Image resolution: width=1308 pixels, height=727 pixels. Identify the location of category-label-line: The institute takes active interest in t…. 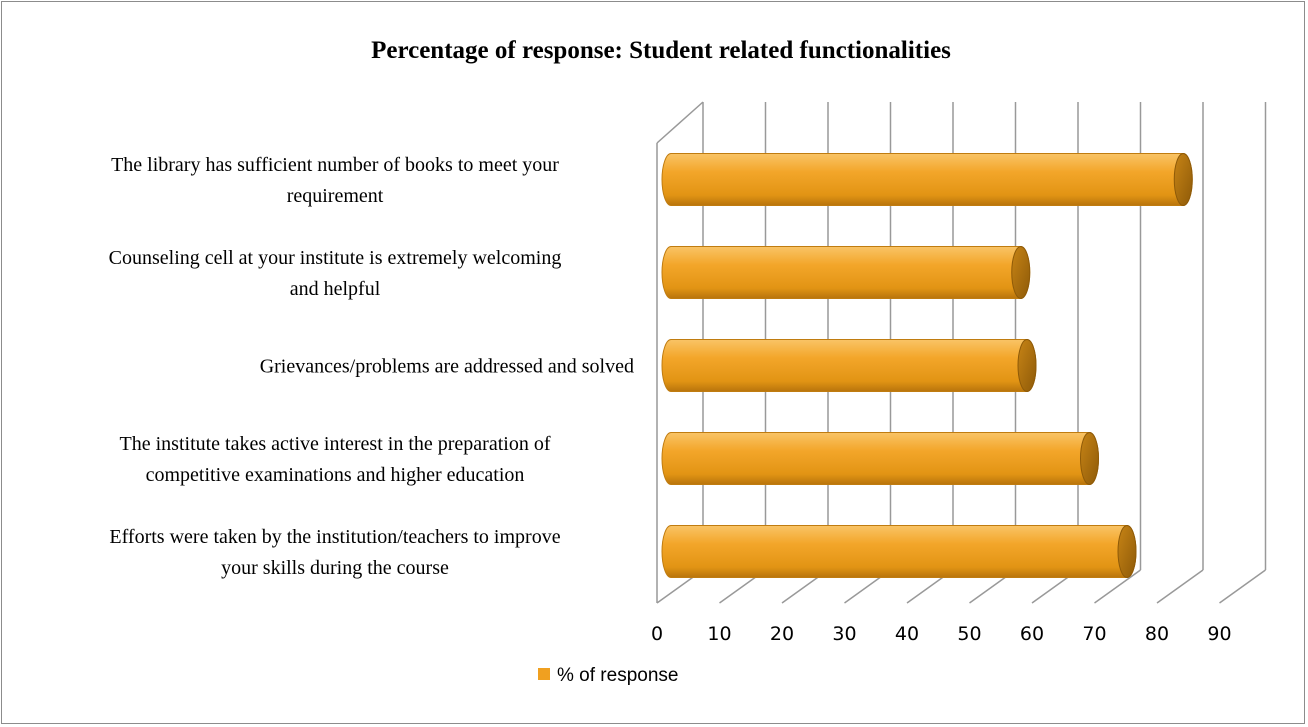
(335, 444).